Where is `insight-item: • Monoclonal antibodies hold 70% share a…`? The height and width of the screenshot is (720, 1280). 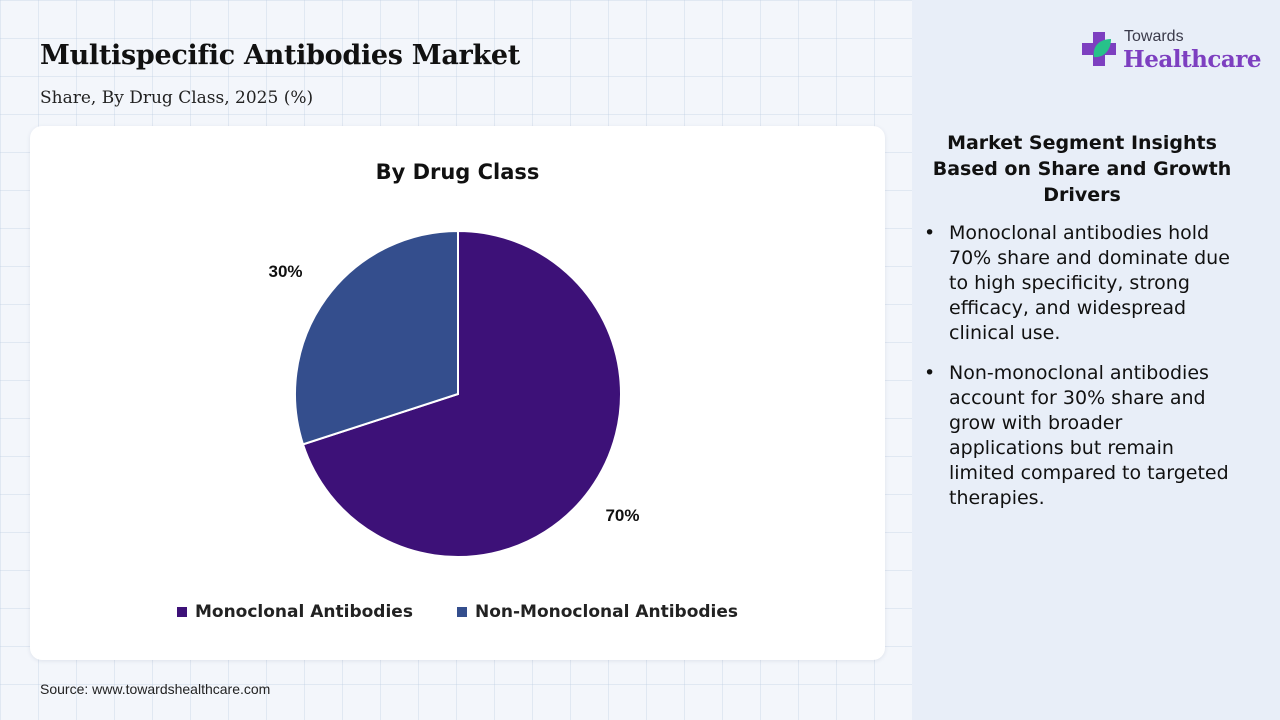 insight-item: • Monoclonal antibodies hold 70% share a… is located at coordinates (1082, 283).